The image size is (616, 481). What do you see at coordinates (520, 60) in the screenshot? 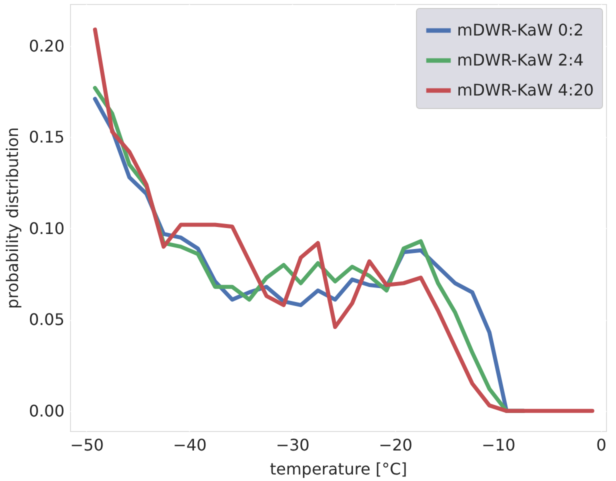
I see `legend-label: mDWR-KaW 2:4` at bounding box center [520, 60].